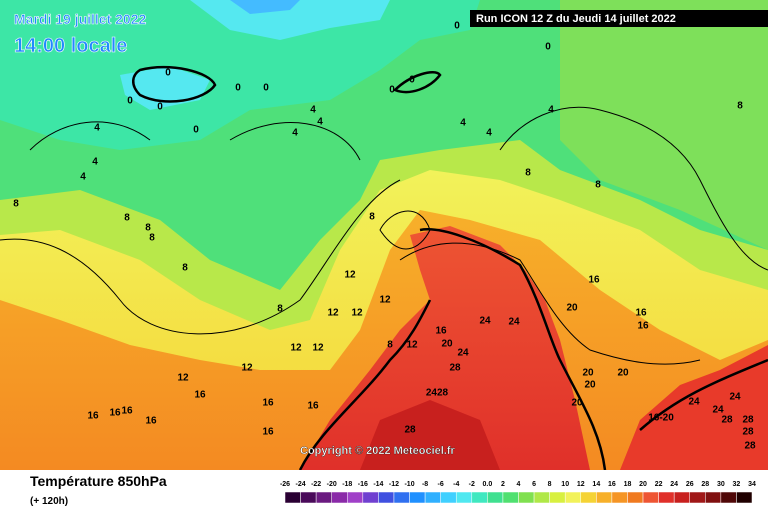 The height and width of the screenshot is (512, 768). What do you see at coordinates (347, 484) in the screenshot?
I see `scale-label: -18` at bounding box center [347, 484].